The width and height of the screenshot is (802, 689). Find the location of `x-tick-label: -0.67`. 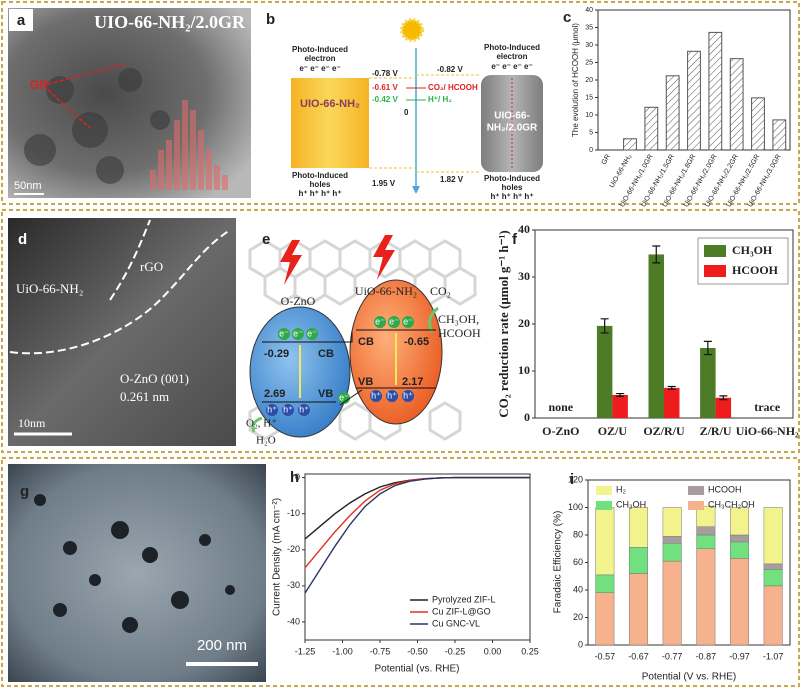

x-tick-label: -0.67 is located at coordinates (638, 656).